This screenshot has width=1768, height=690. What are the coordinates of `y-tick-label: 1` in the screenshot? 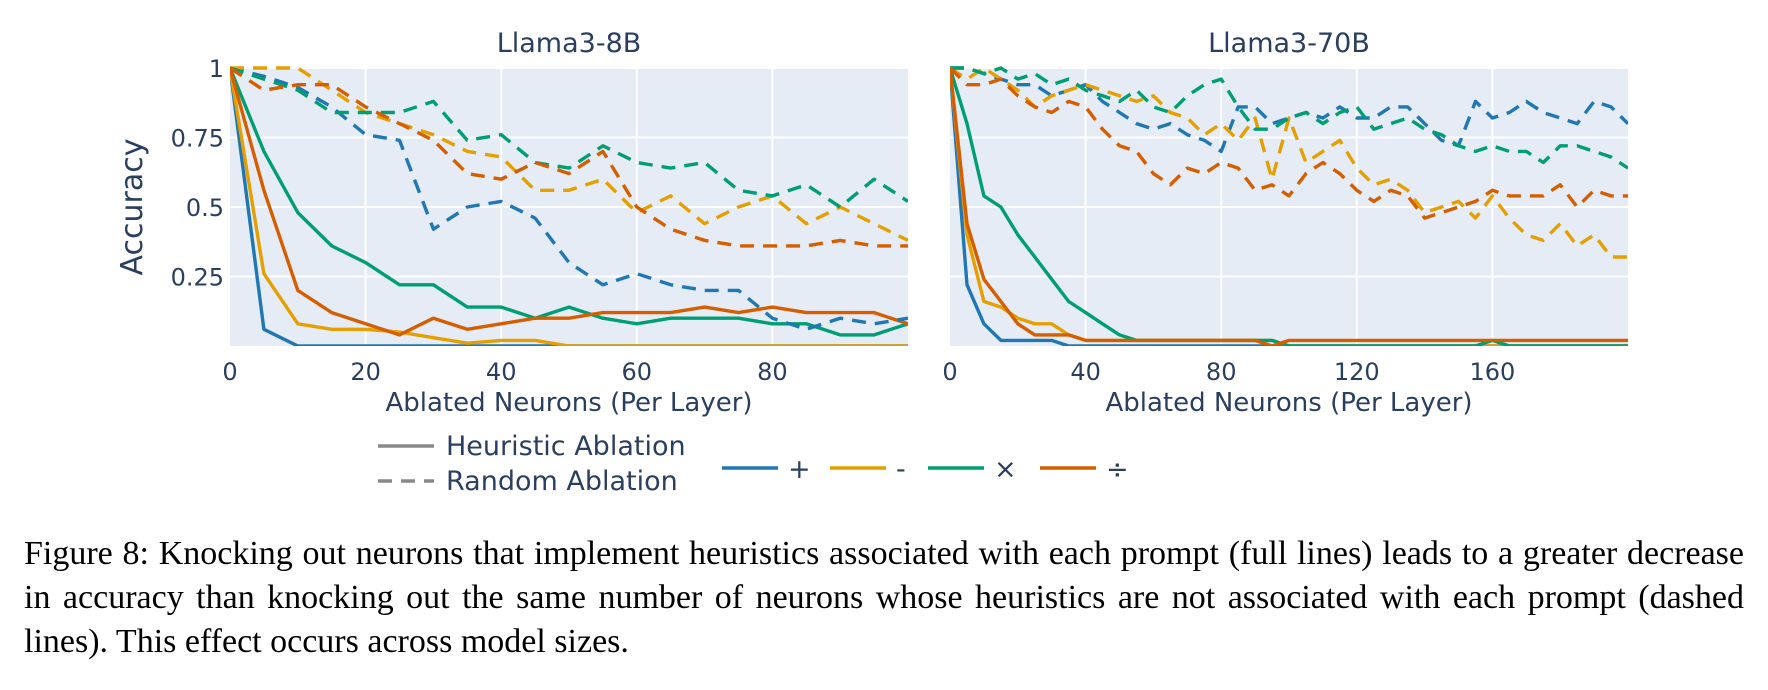 It's located at (216, 69).